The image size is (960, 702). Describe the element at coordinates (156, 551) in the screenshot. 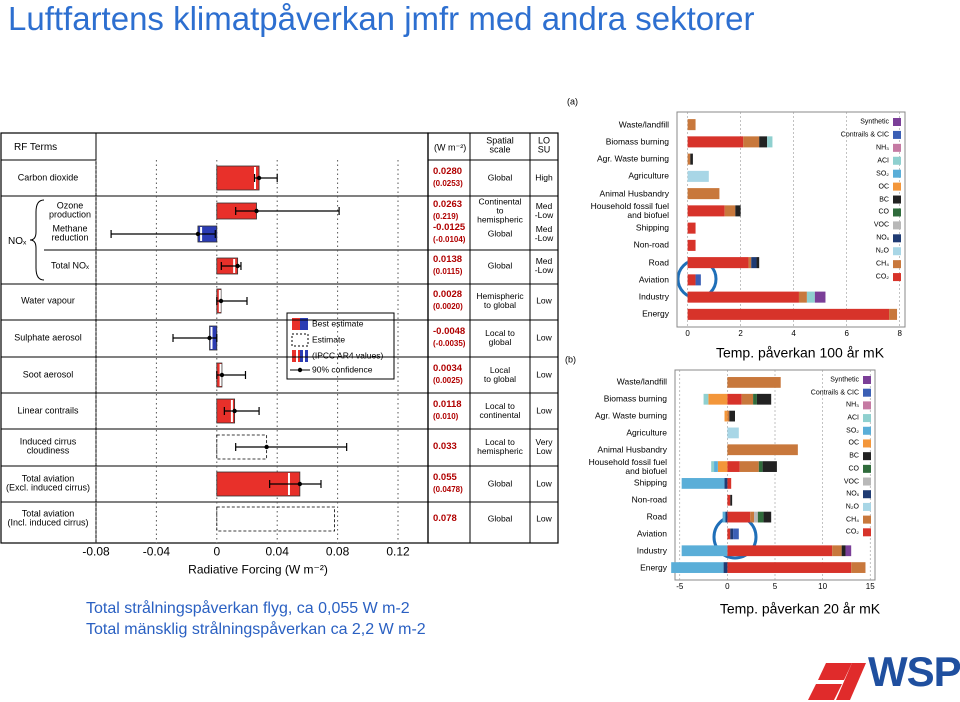

I see `x-tick-label: -0.04` at that location.